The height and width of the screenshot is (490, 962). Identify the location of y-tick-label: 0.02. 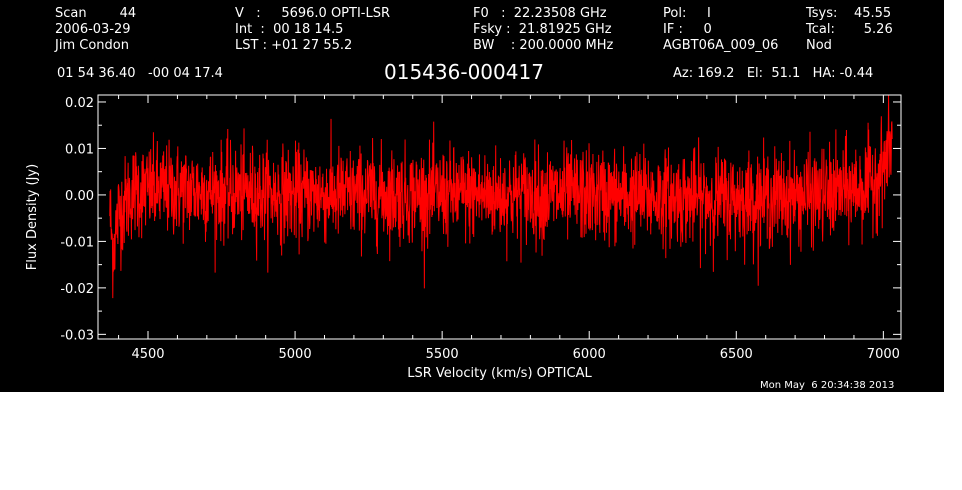
(79, 103).